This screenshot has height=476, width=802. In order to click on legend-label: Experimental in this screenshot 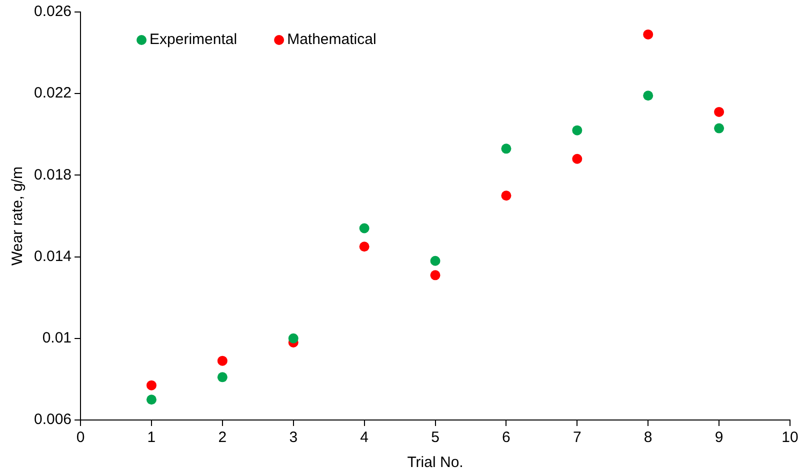, I will do `click(194, 39)`.